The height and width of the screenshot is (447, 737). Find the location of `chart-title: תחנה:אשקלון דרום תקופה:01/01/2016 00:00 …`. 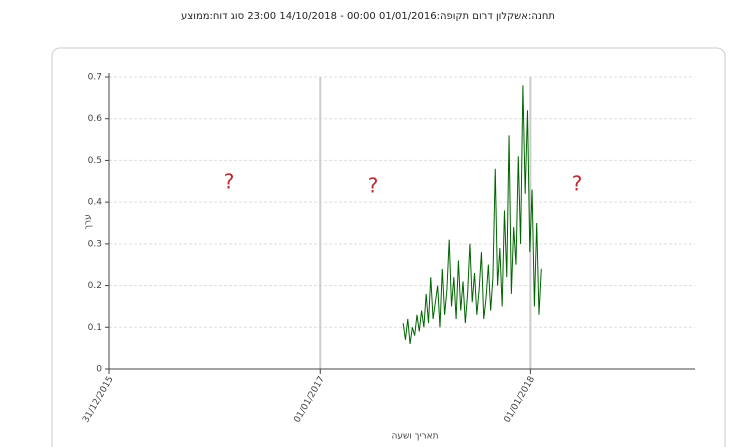

chart-title: תחנה:אשקלון דרום תקופה:01/01/2016 00:00 … is located at coordinates (368, 16).